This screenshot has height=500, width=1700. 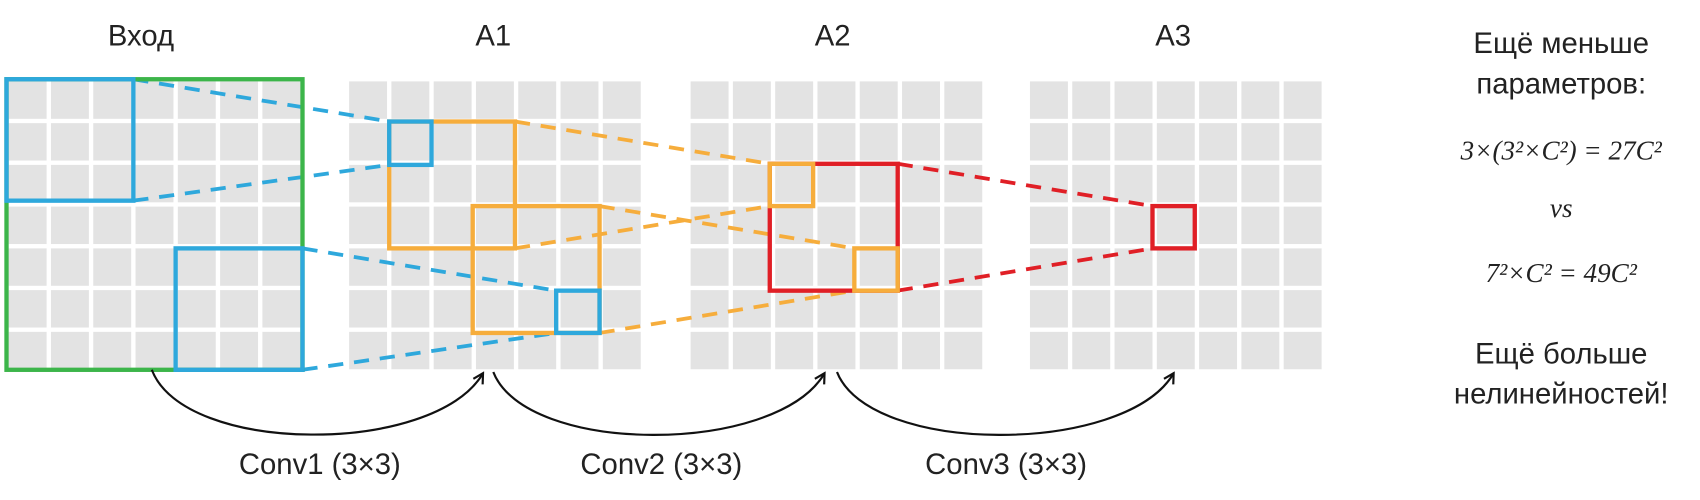 What do you see at coordinates (1561, 44) in the screenshot?
I see `side-heading: Ещё меньше` at bounding box center [1561, 44].